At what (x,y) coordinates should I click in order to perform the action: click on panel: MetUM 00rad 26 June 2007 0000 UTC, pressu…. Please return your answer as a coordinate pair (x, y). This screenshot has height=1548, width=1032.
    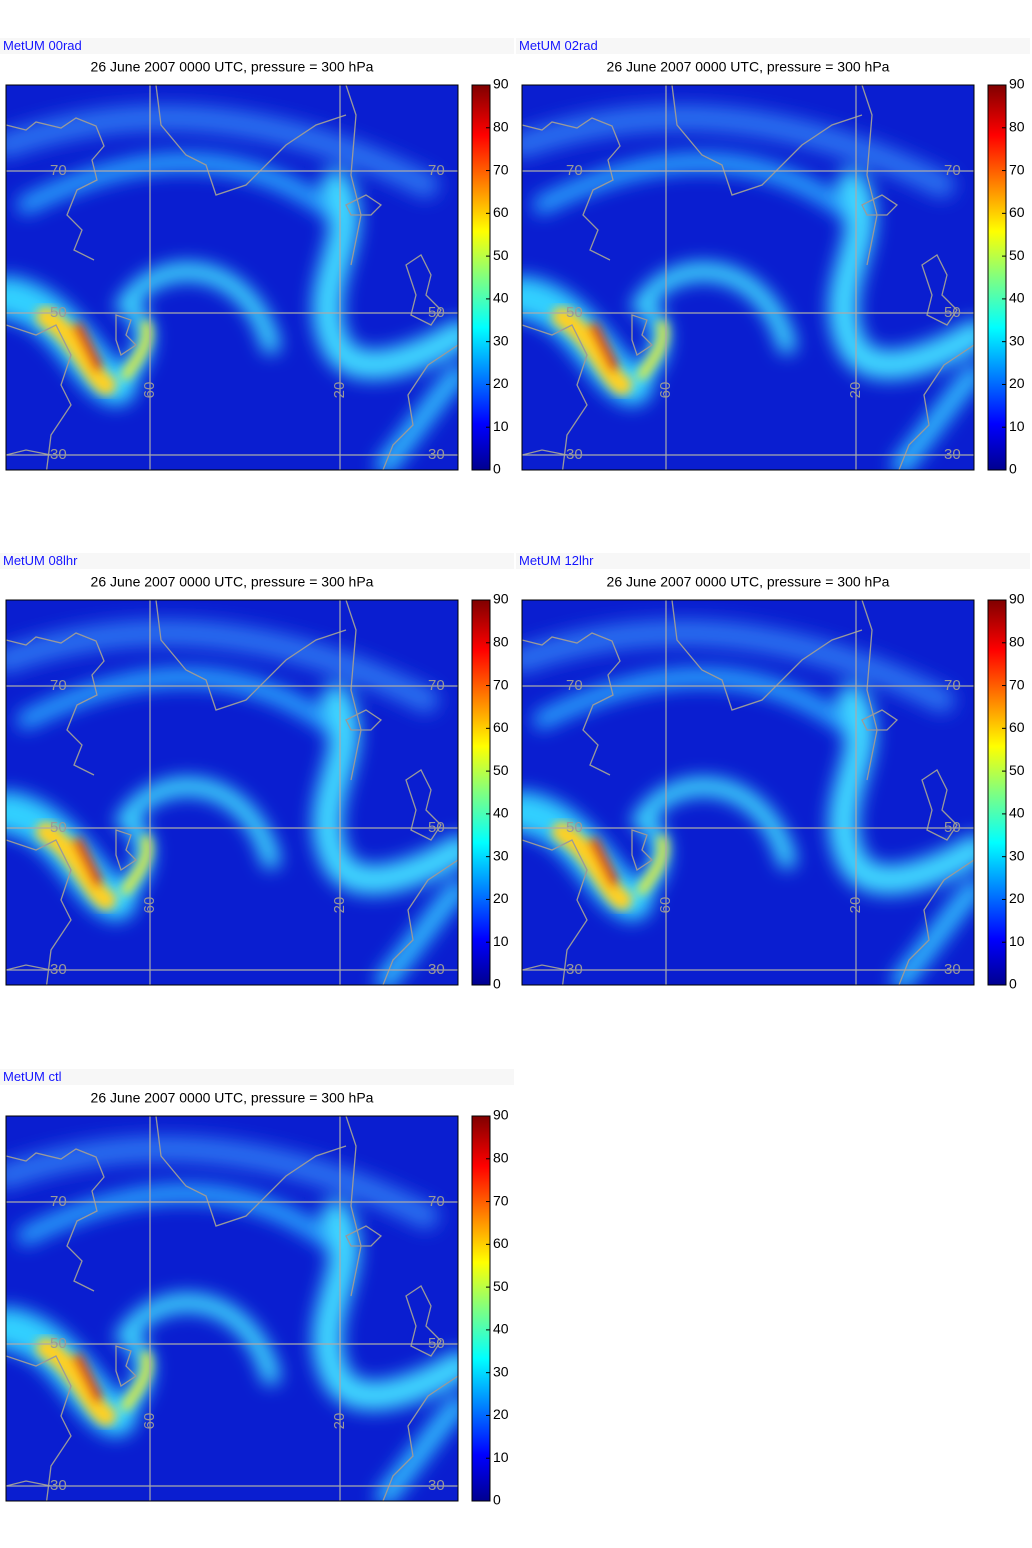
    Looking at the image, I should click on (257, 269).